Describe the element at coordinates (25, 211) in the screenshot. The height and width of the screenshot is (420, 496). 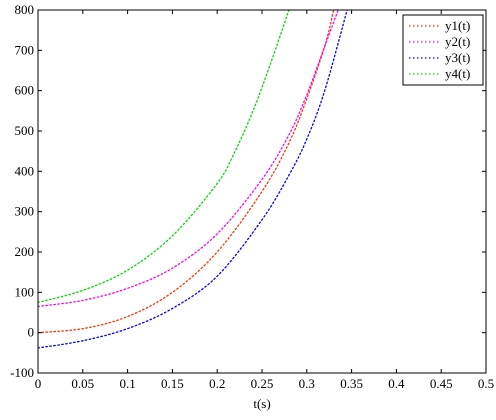
I see `y-tick-label: 300` at that location.